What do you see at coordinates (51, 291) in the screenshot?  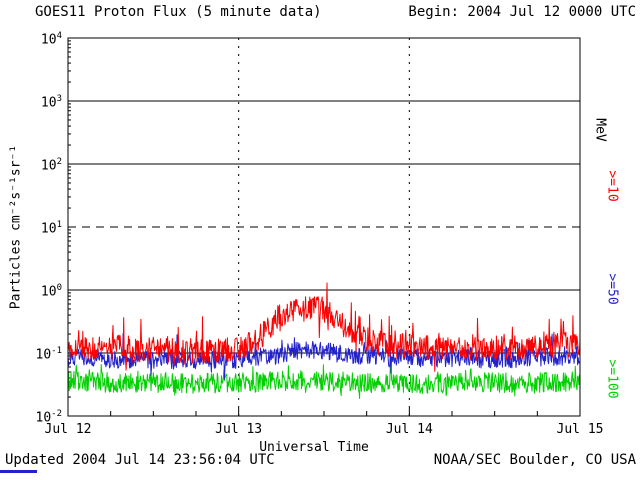 I see `y-tick-label: 10⁰` at bounding box center [51, 291].